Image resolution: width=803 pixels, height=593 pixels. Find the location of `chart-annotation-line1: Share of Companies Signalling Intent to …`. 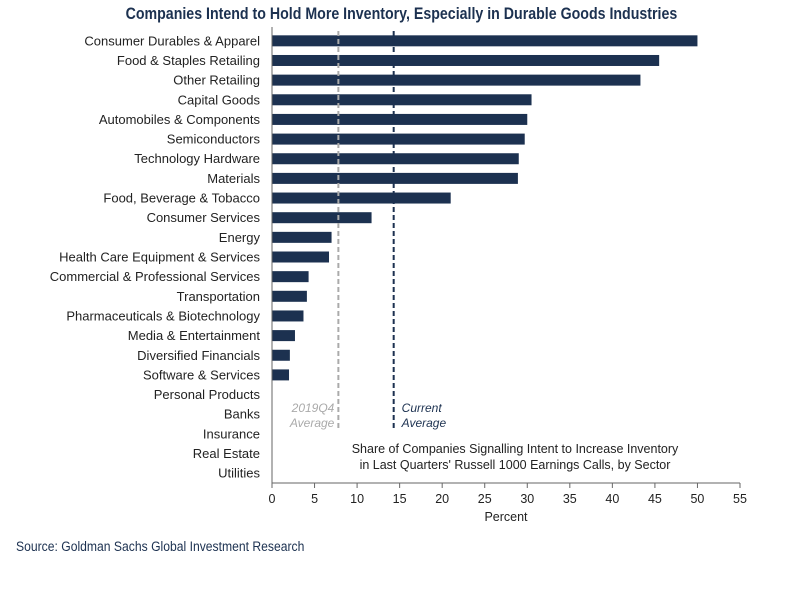

chart-annotation-line1: Share of Companies Signalling Intent to … is located at coordinates (515, 449).